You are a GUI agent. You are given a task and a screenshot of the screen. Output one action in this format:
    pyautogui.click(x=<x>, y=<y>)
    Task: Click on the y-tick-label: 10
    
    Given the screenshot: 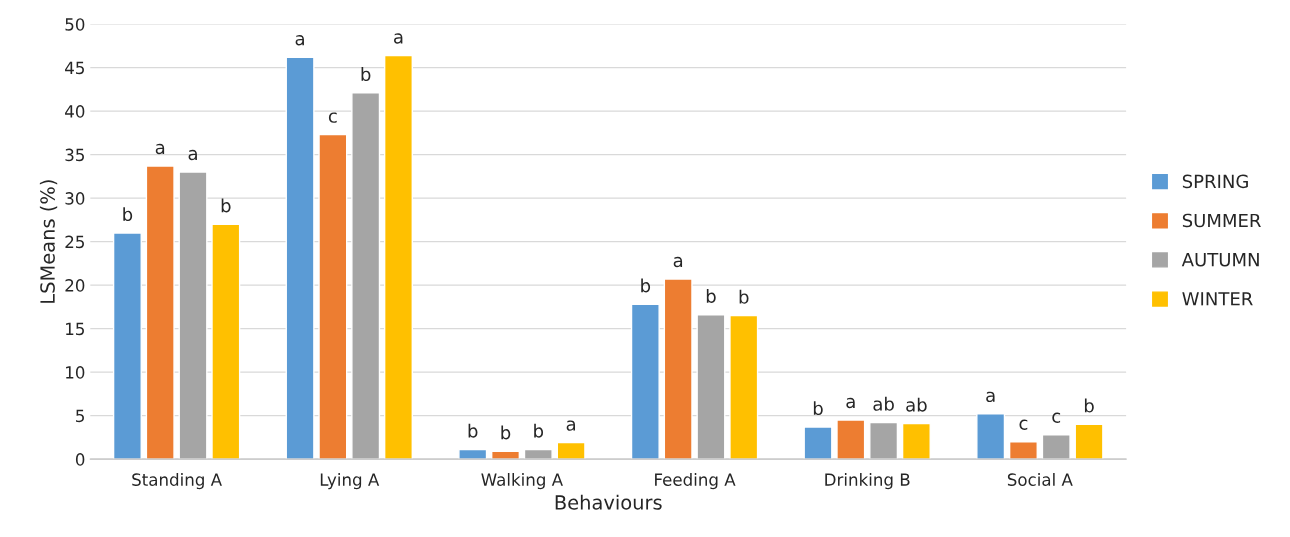 What is the action you would take?
    pyautogui.click(x=75, y=372)
    